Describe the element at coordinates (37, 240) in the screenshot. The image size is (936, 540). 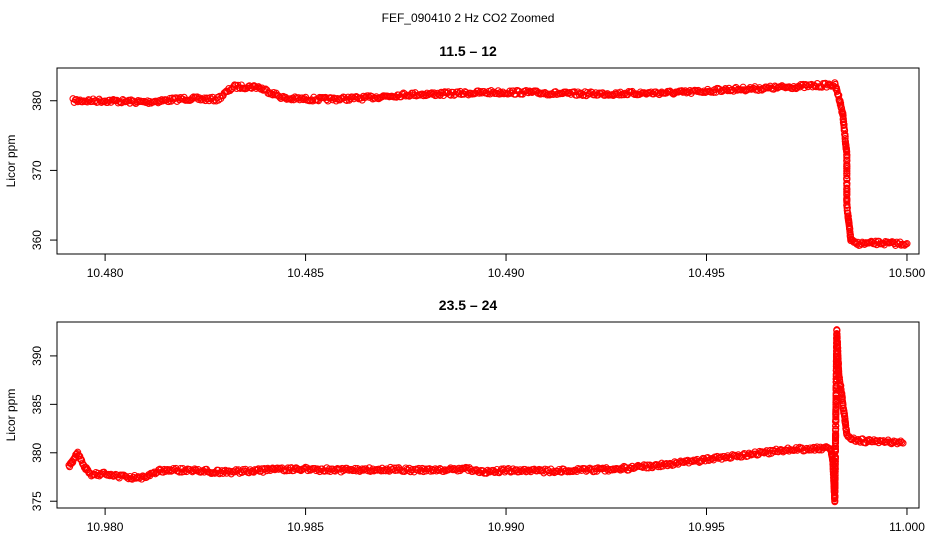
I see `y-tick-label: 360` at that location.